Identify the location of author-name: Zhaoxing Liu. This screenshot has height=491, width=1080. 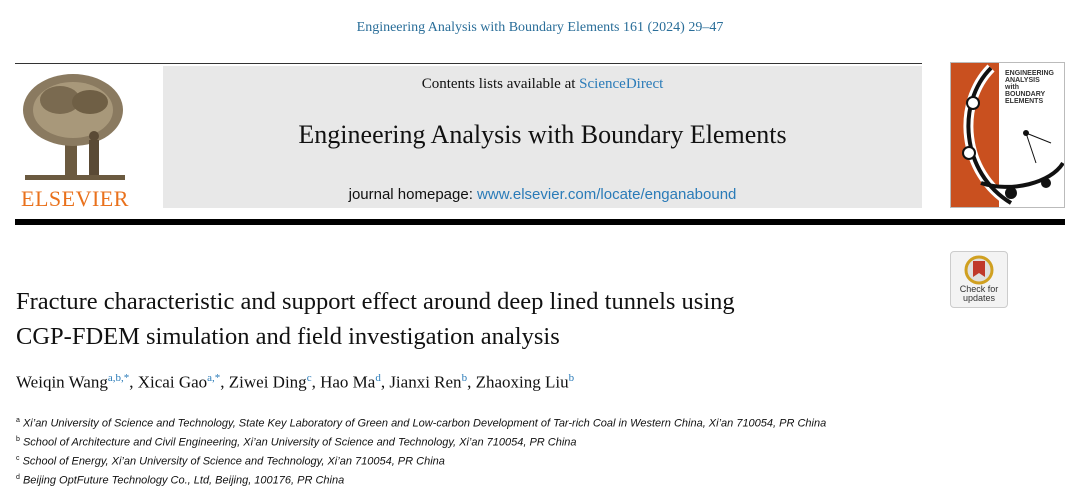
(522, 382).